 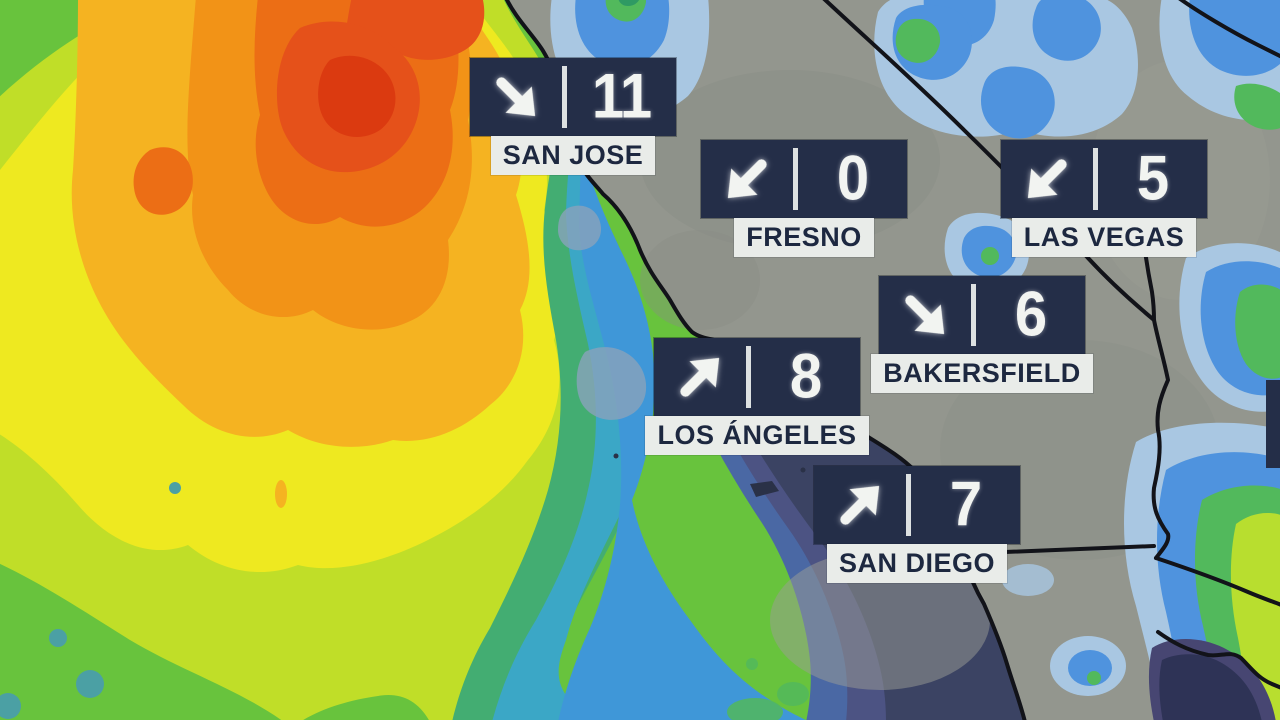 What do you see at coordinates (573, 97) in the screenshot?
I see `wind-badge: 11` at bounding box center [573, 97].